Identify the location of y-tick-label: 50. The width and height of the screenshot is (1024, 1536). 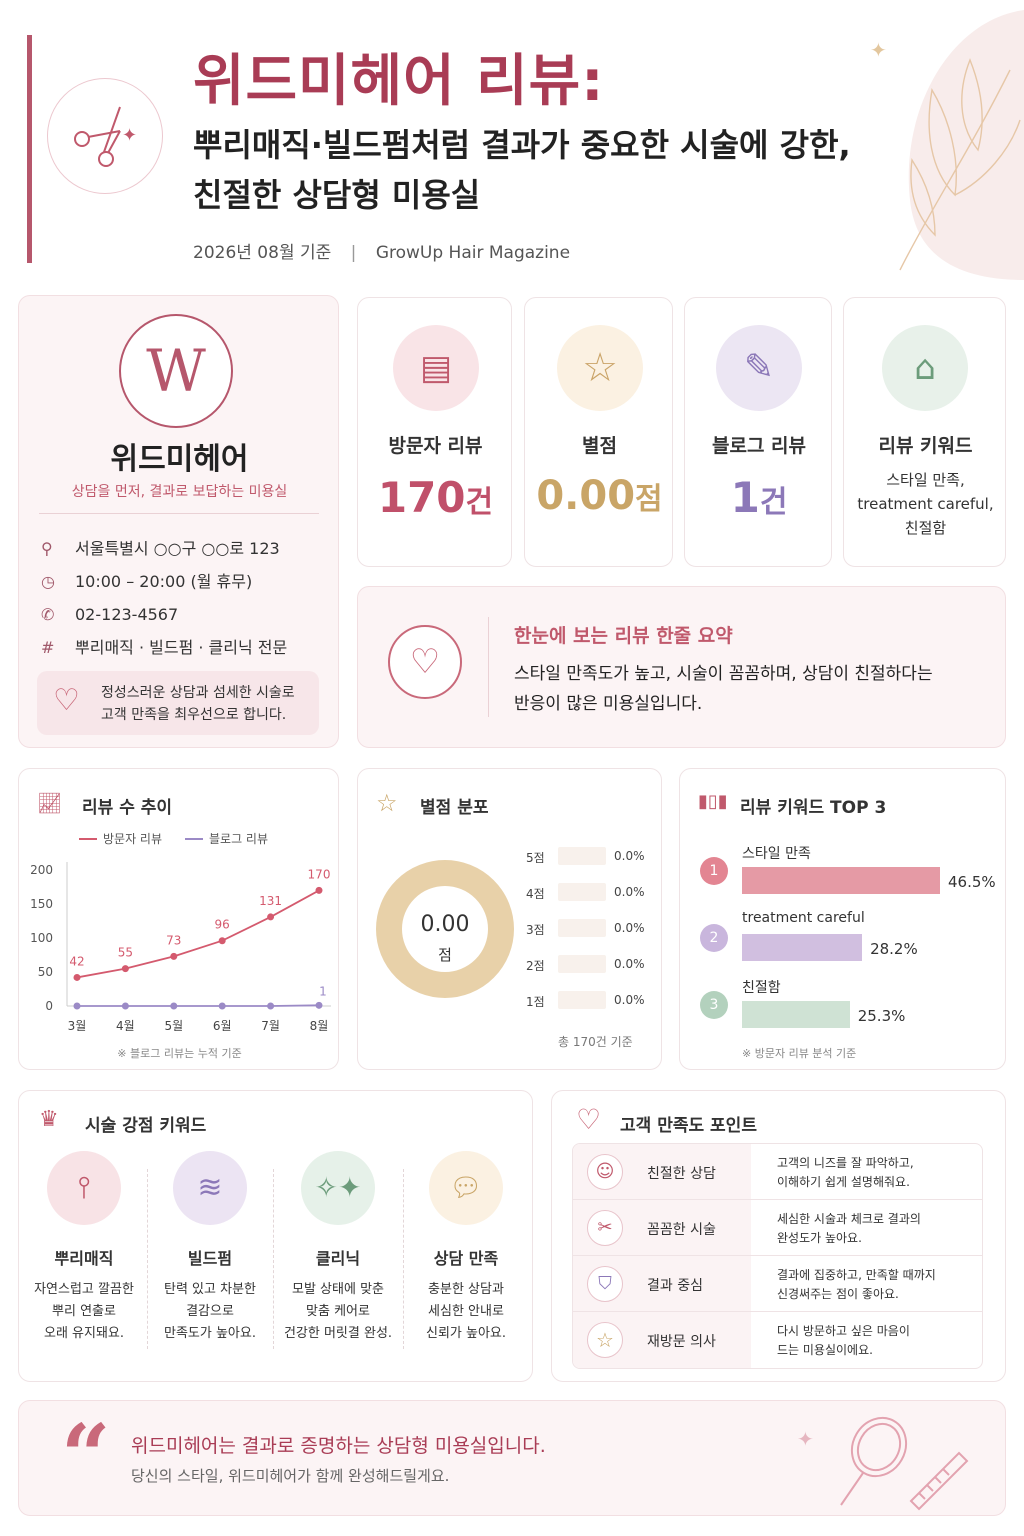
(45, 972).